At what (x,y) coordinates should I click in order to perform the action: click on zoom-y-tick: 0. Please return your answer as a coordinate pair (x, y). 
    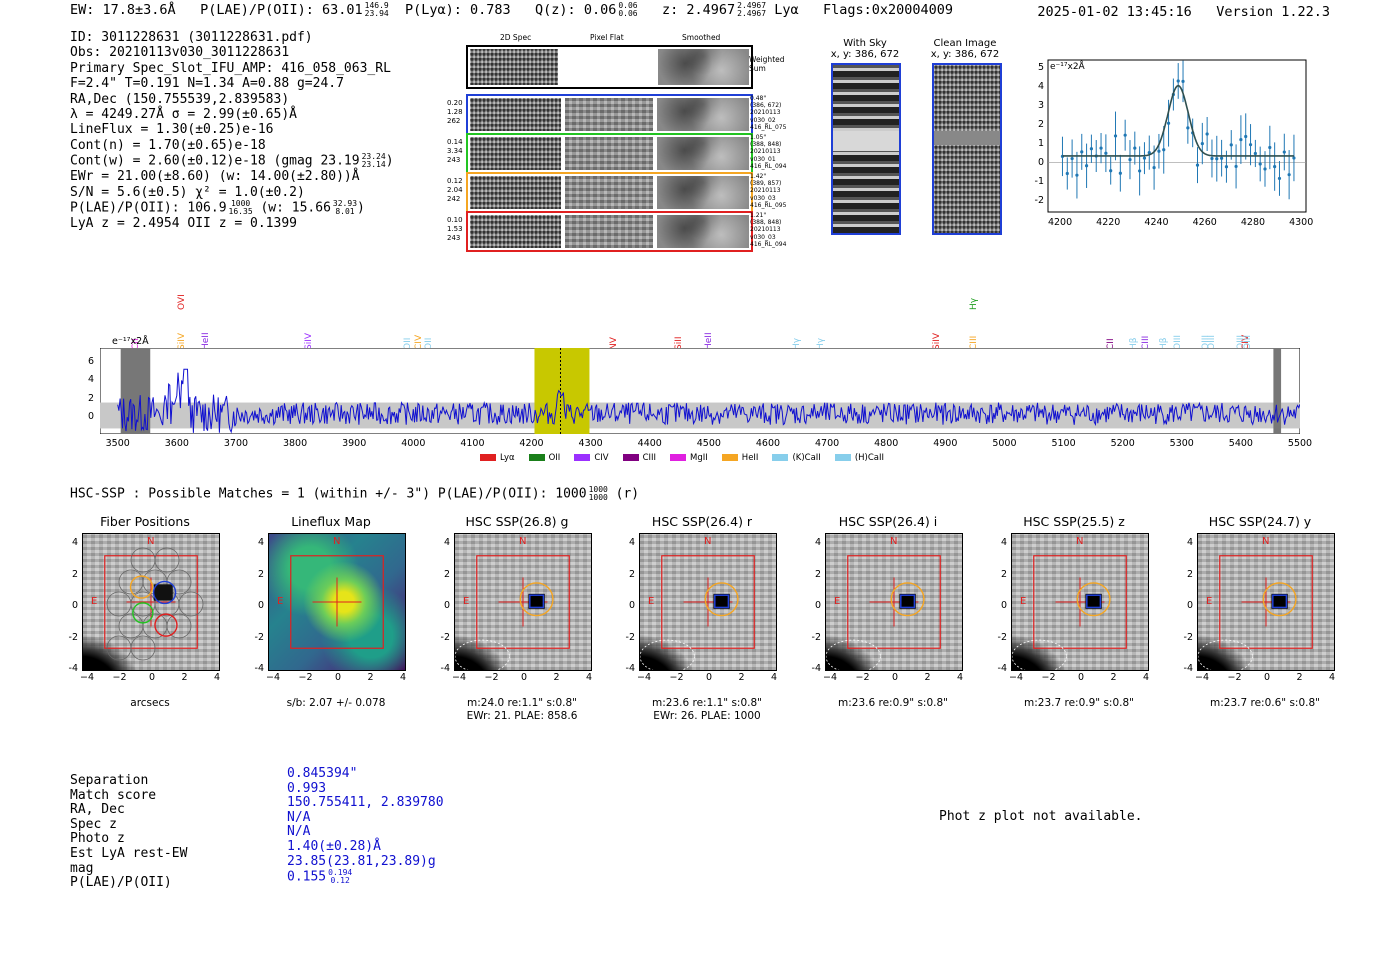
    Looking at the image, I should click on (1040, 162).